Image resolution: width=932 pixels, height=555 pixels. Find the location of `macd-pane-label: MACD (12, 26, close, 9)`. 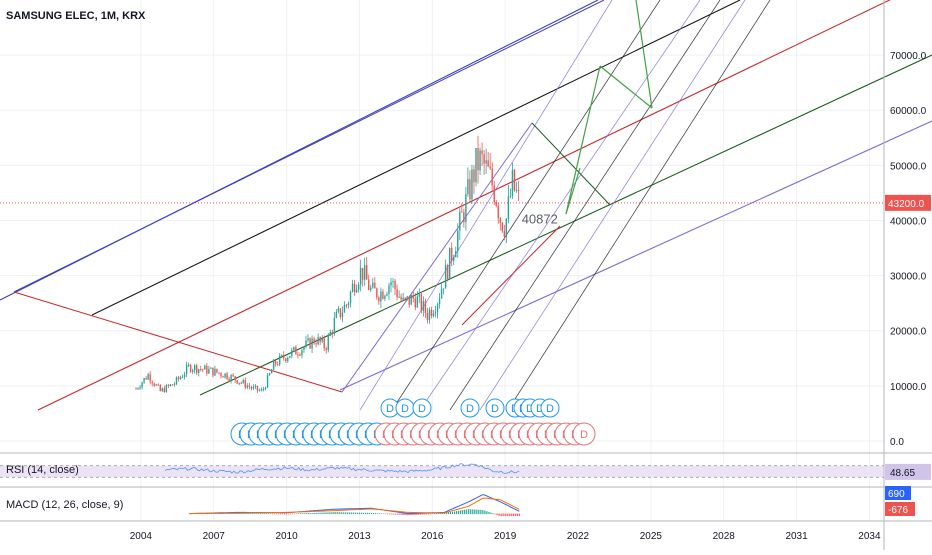

macd-pane-label: MACD (12, 26, close, 9) is located at coordinates (65, 505).